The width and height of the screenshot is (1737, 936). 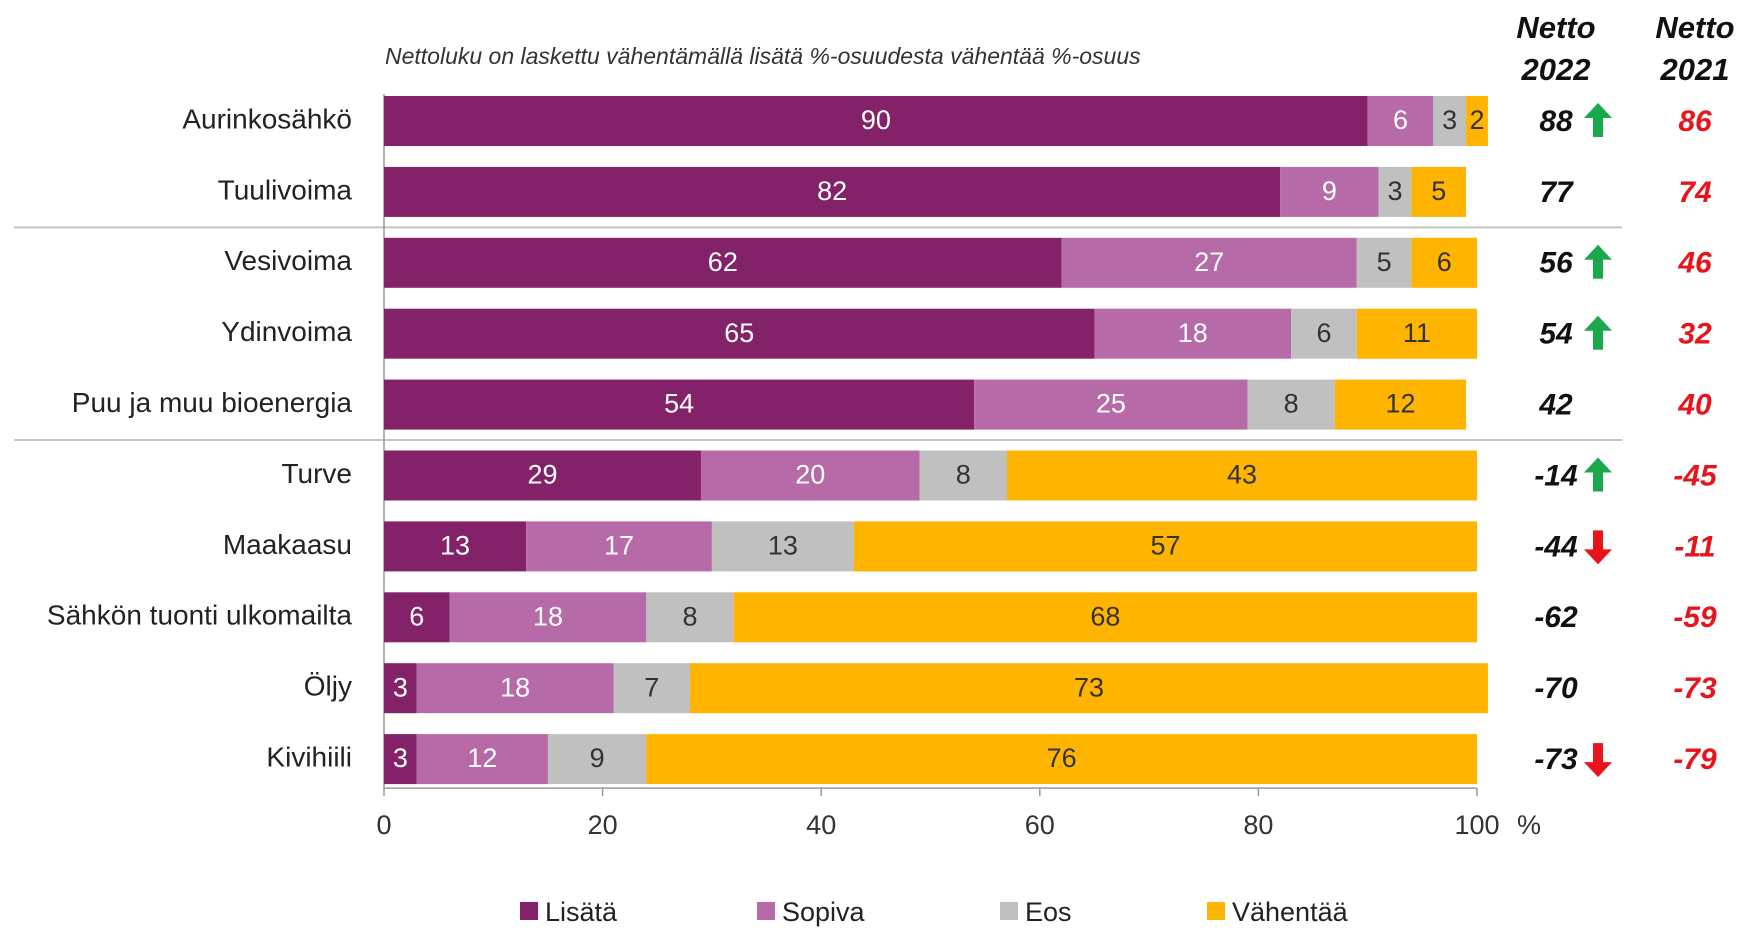 What do you see at coordinates (1556, 334) in the screenshot?
I see `netto-2022-value-ydinvoima: 54` at bounding box center [1556, 334].